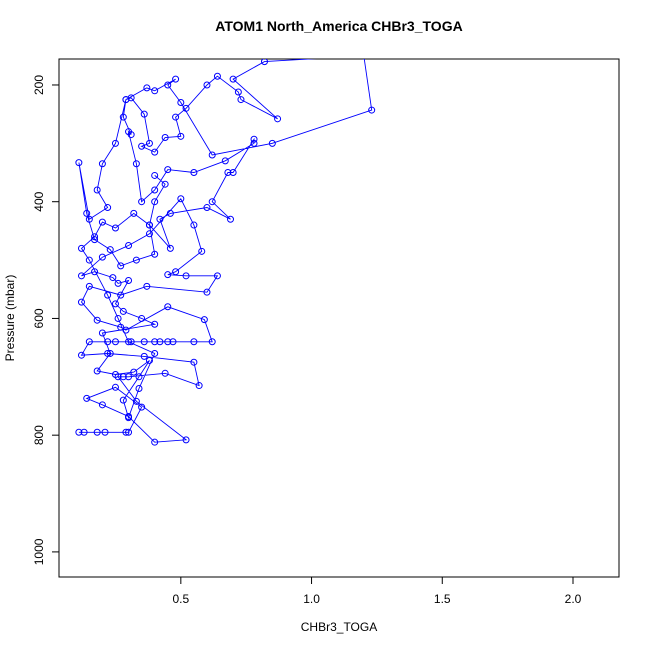 The height and width of the screenshot is (655, 650). I want to click on x-tick-label: 1.5, so click(442, 599).